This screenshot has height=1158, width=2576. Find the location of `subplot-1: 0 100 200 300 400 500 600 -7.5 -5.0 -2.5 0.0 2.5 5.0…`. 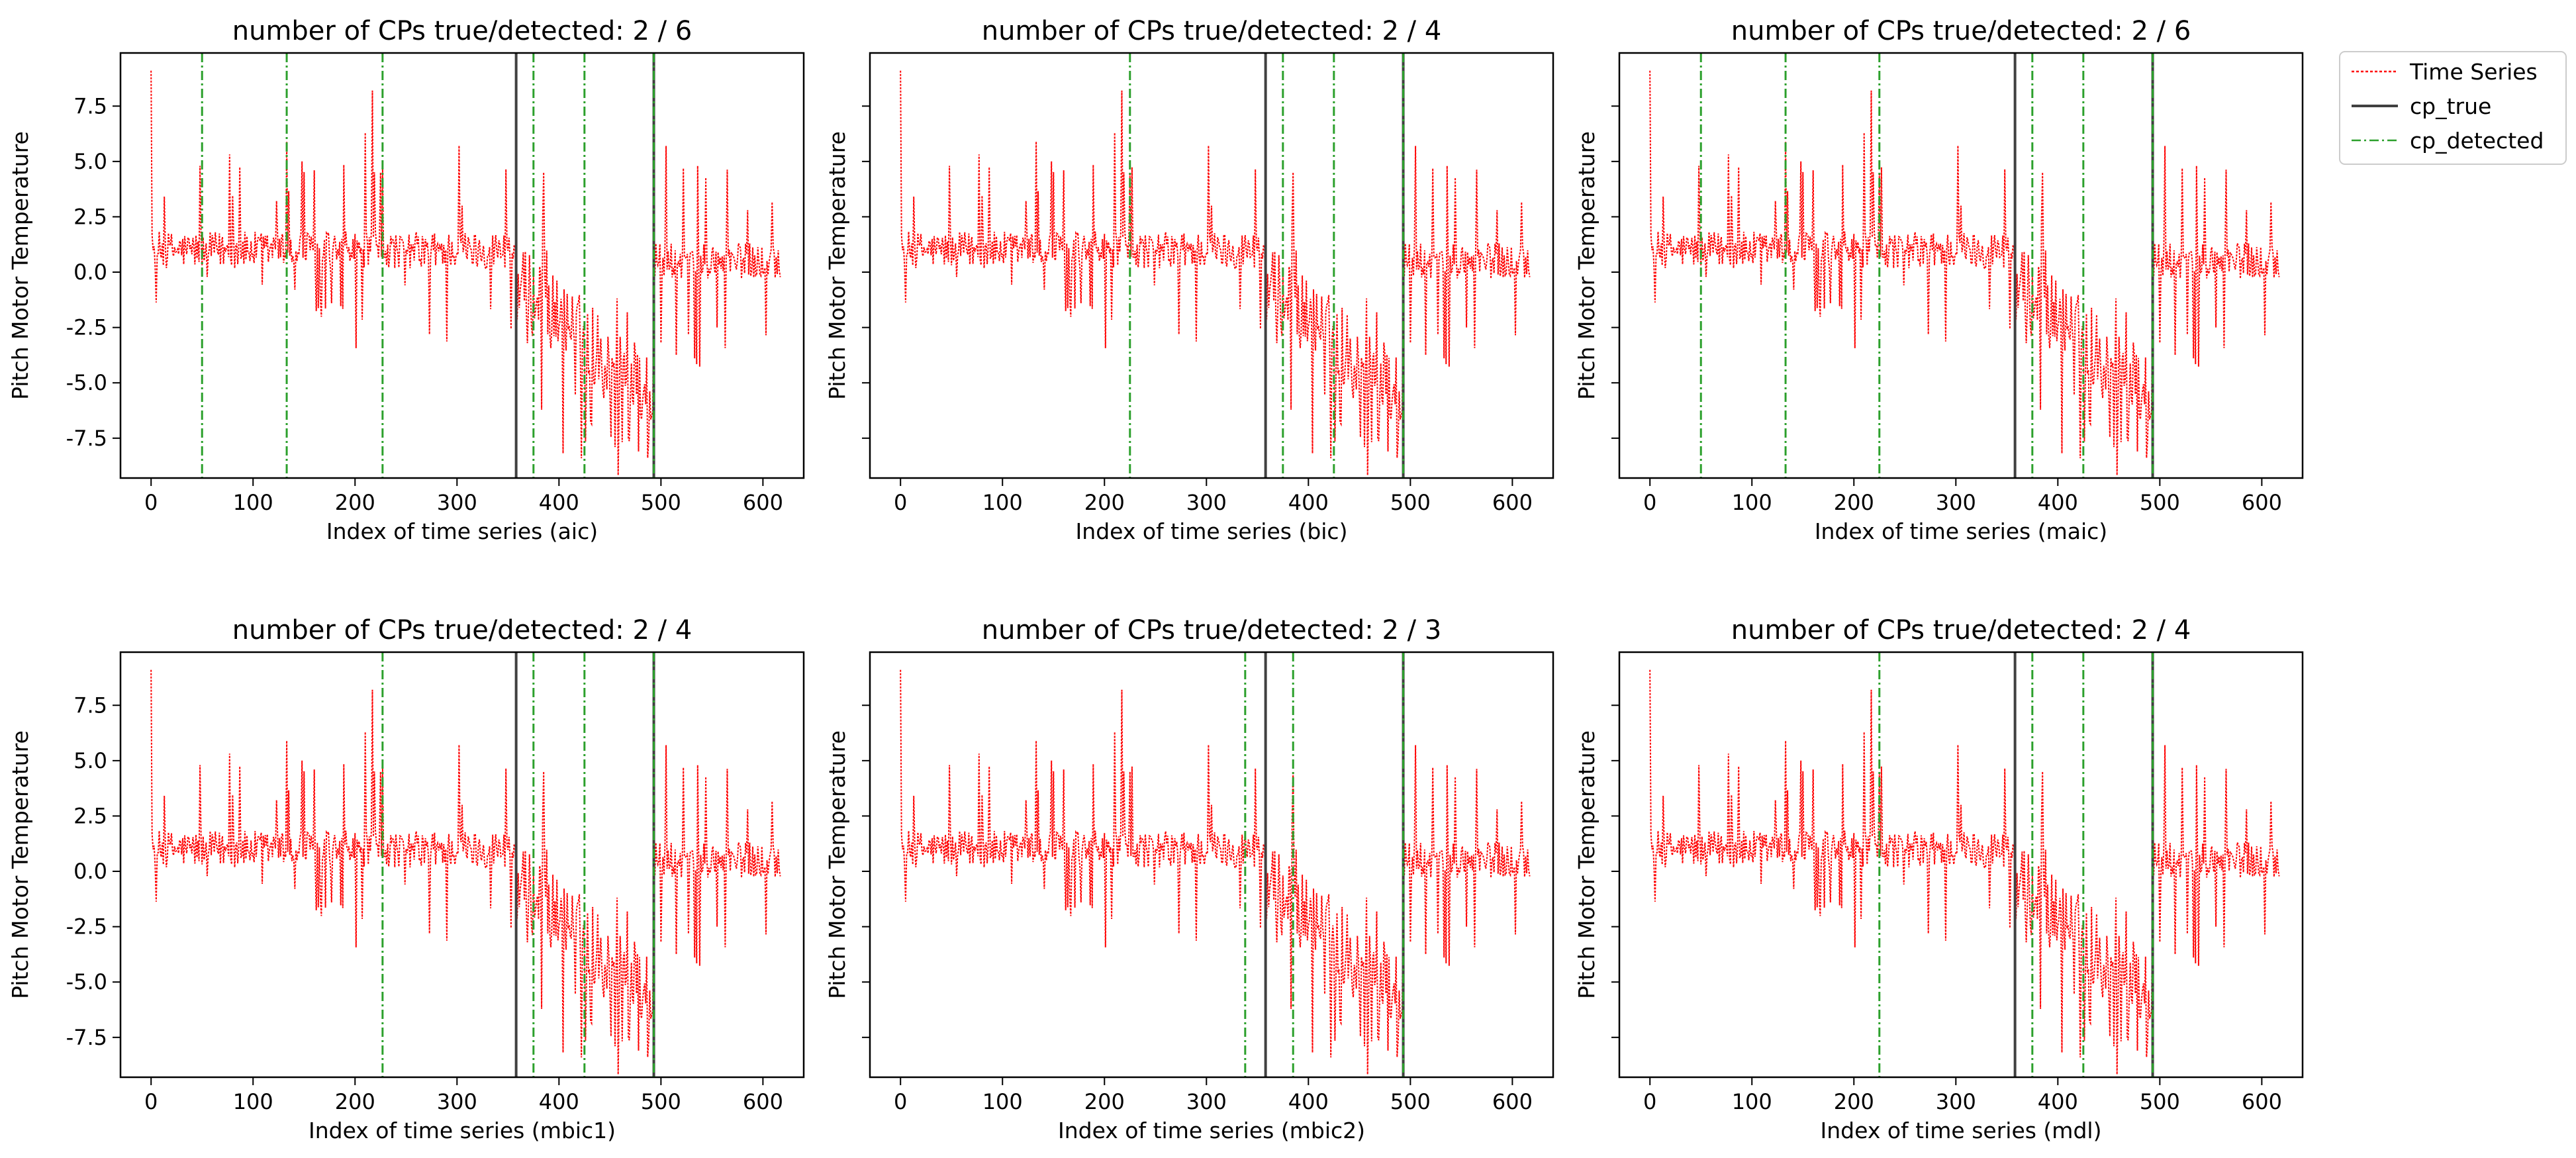

subplot-1: 0 100 200 300 400 500 600 -7.5 -5.0 -2.5 0.0 2.5 5.0… is located at coordinates (406, 280).